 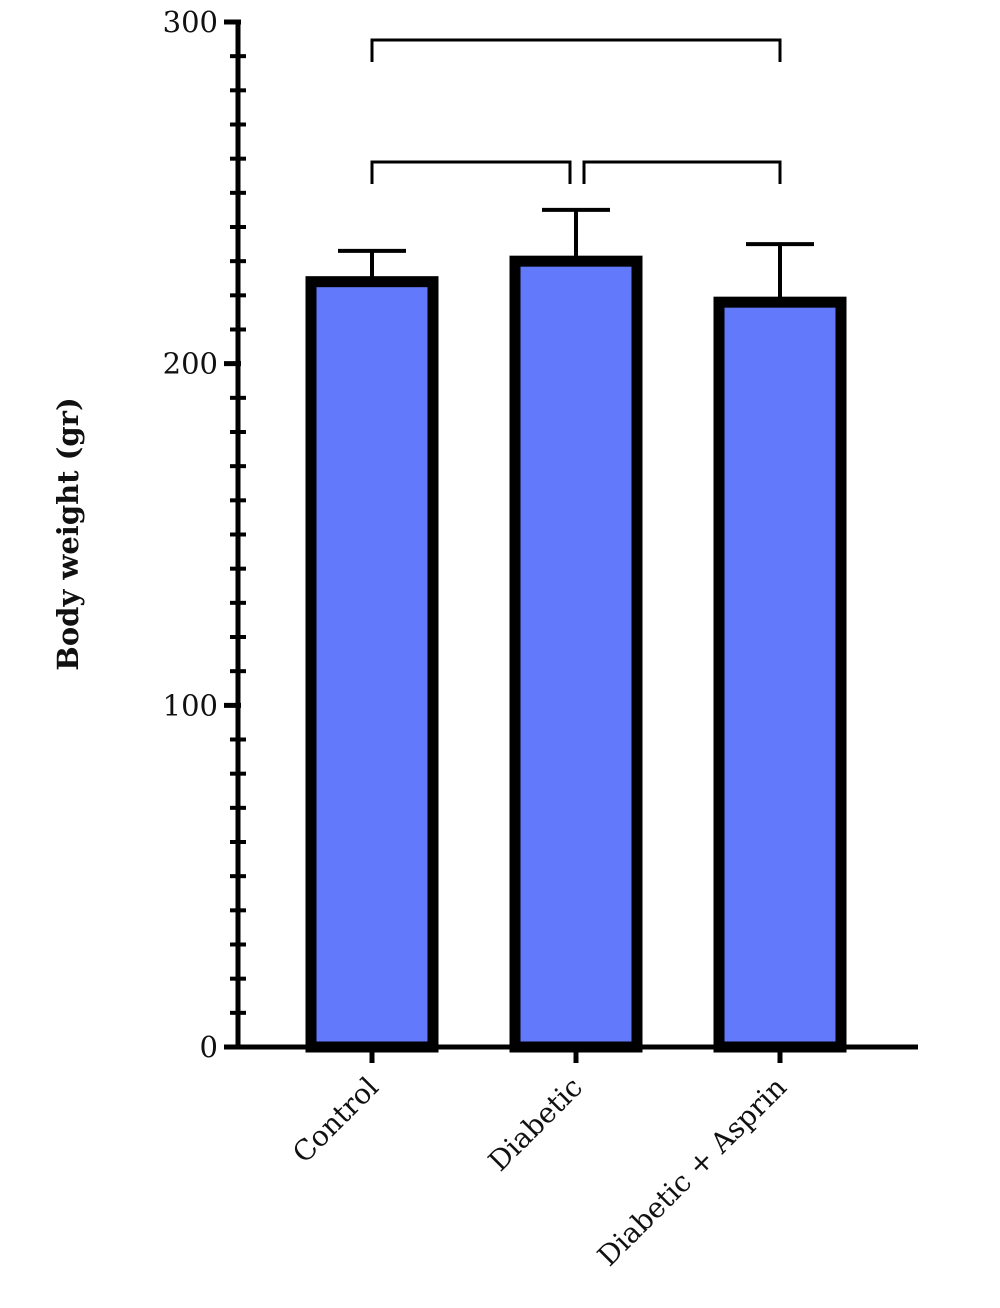 What do you see at coordinates (372, 664) in the screenshot?
I see `bar-control` at bounding box center [372, 664].